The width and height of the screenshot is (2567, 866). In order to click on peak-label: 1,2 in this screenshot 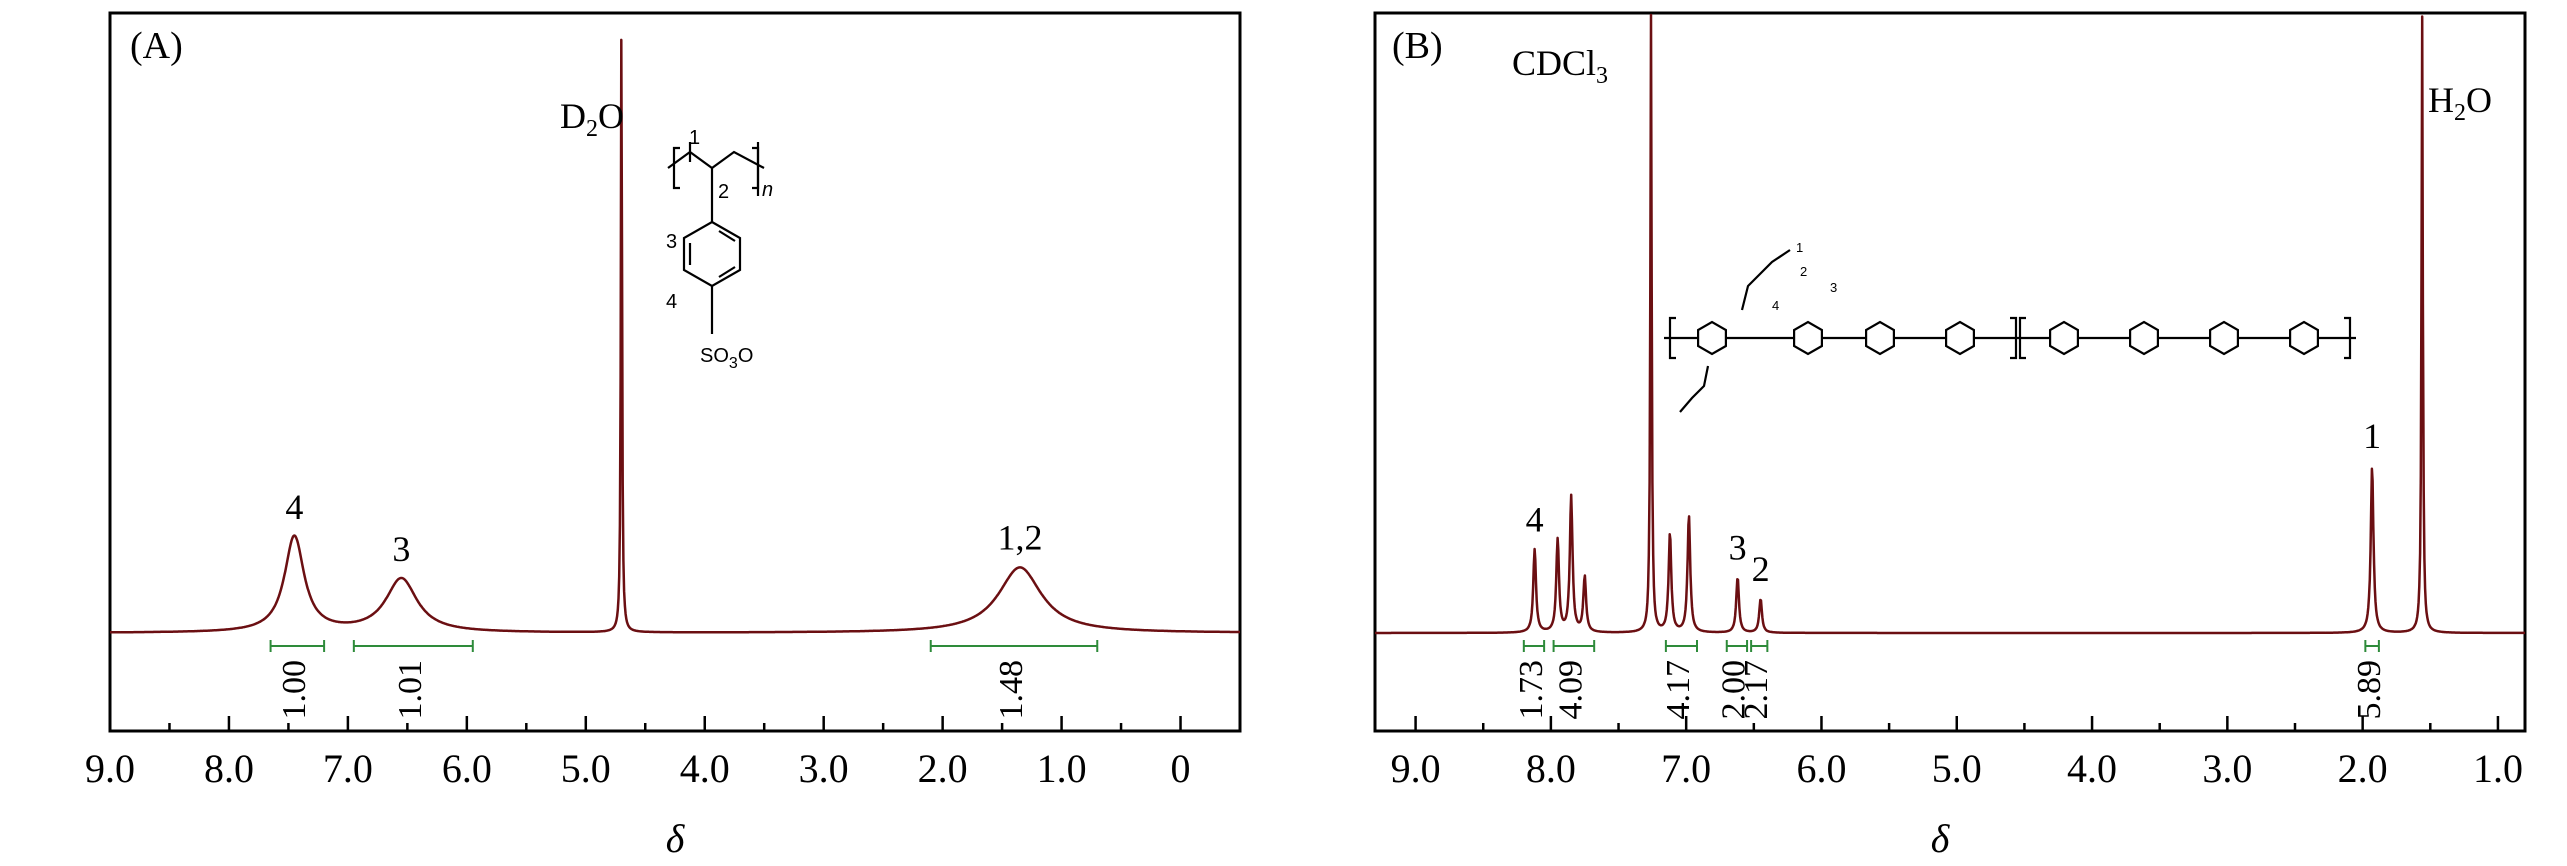, I will do `click(1019, 537)`.